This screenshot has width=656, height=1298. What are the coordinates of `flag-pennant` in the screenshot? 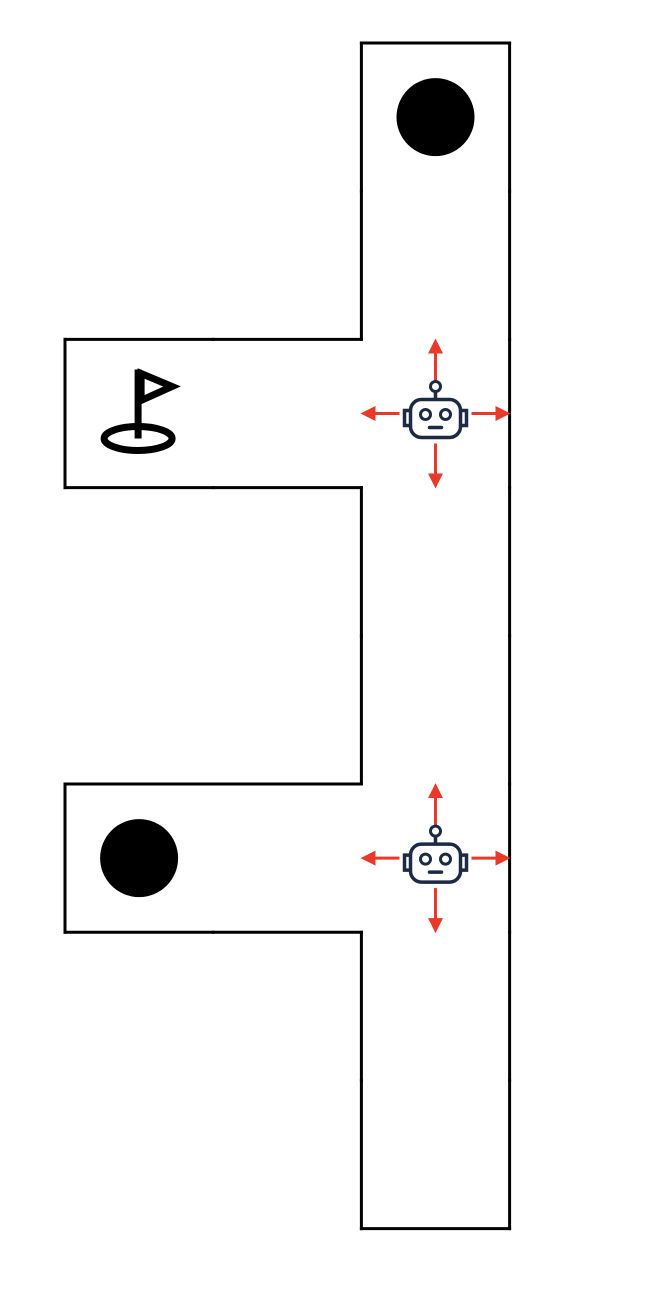 It's located at (159, 387).